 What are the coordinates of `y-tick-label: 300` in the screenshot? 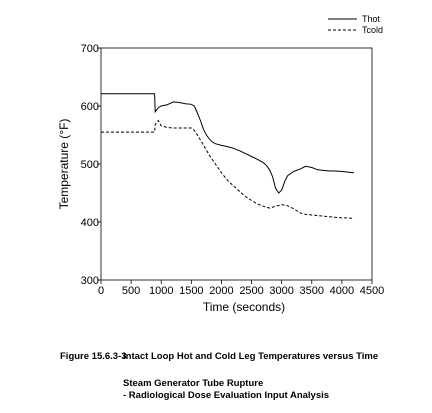 It's located at (90, 281).